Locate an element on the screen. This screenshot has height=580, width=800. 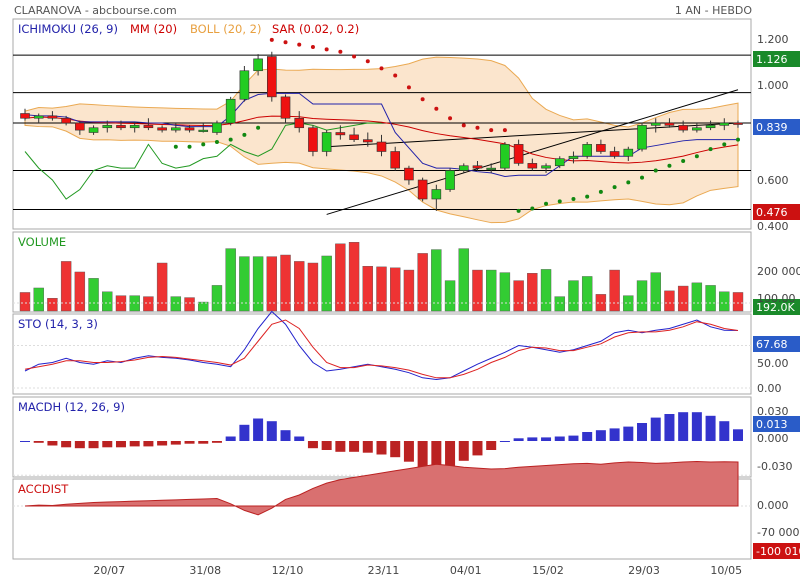
price-tag-last-bg is located at coordinates (776, 127).